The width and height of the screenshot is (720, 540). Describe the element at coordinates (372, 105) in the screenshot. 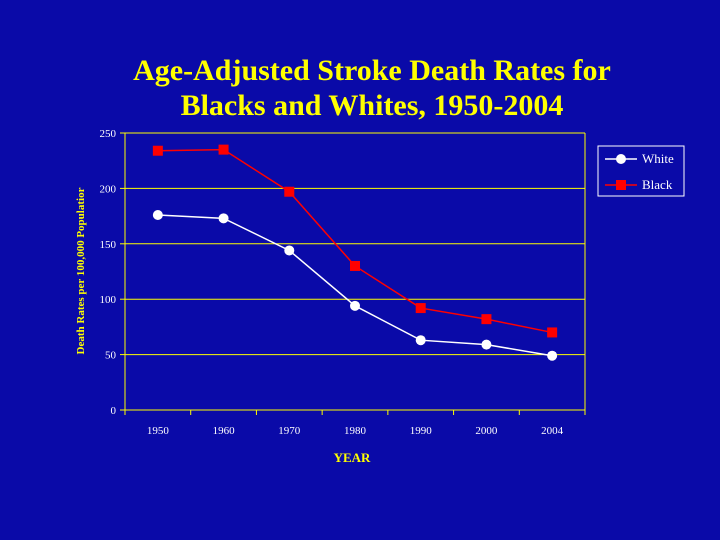

I see `chart-title-line-2: Blacks and Whites, 1950-2004` at that location.